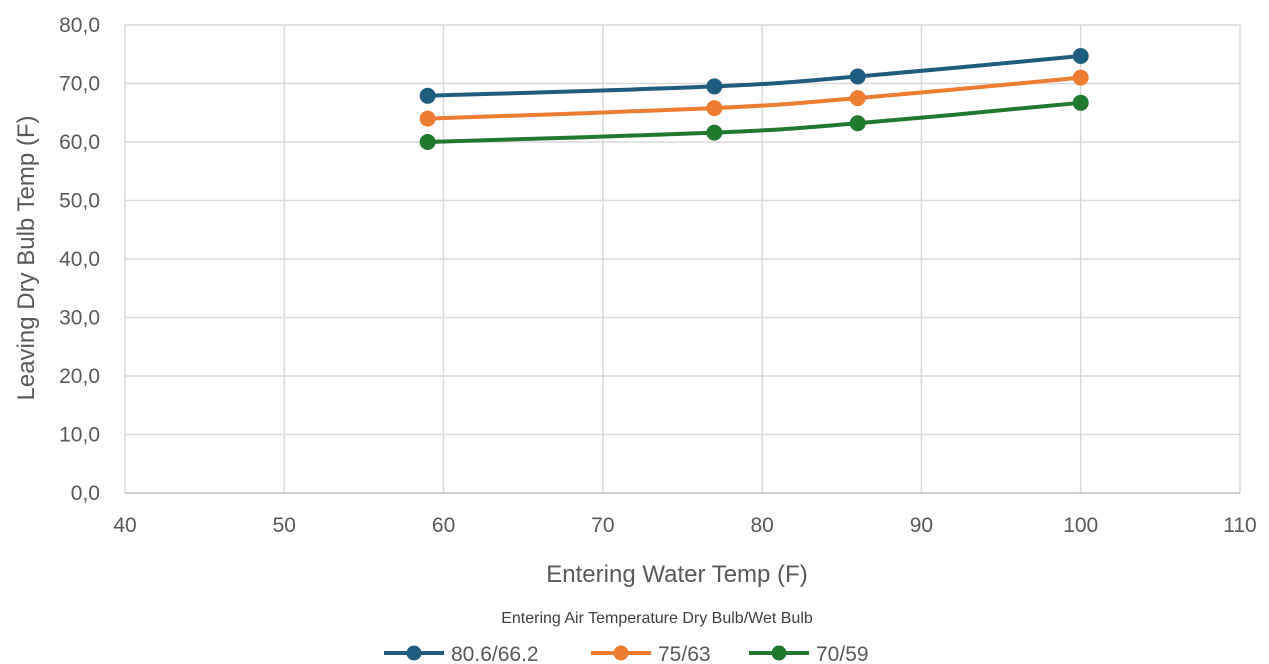 Image resolution: width=1269 pixels, height=664 pixels. I want to click on x-tick-label: 40, so click(124, 525).